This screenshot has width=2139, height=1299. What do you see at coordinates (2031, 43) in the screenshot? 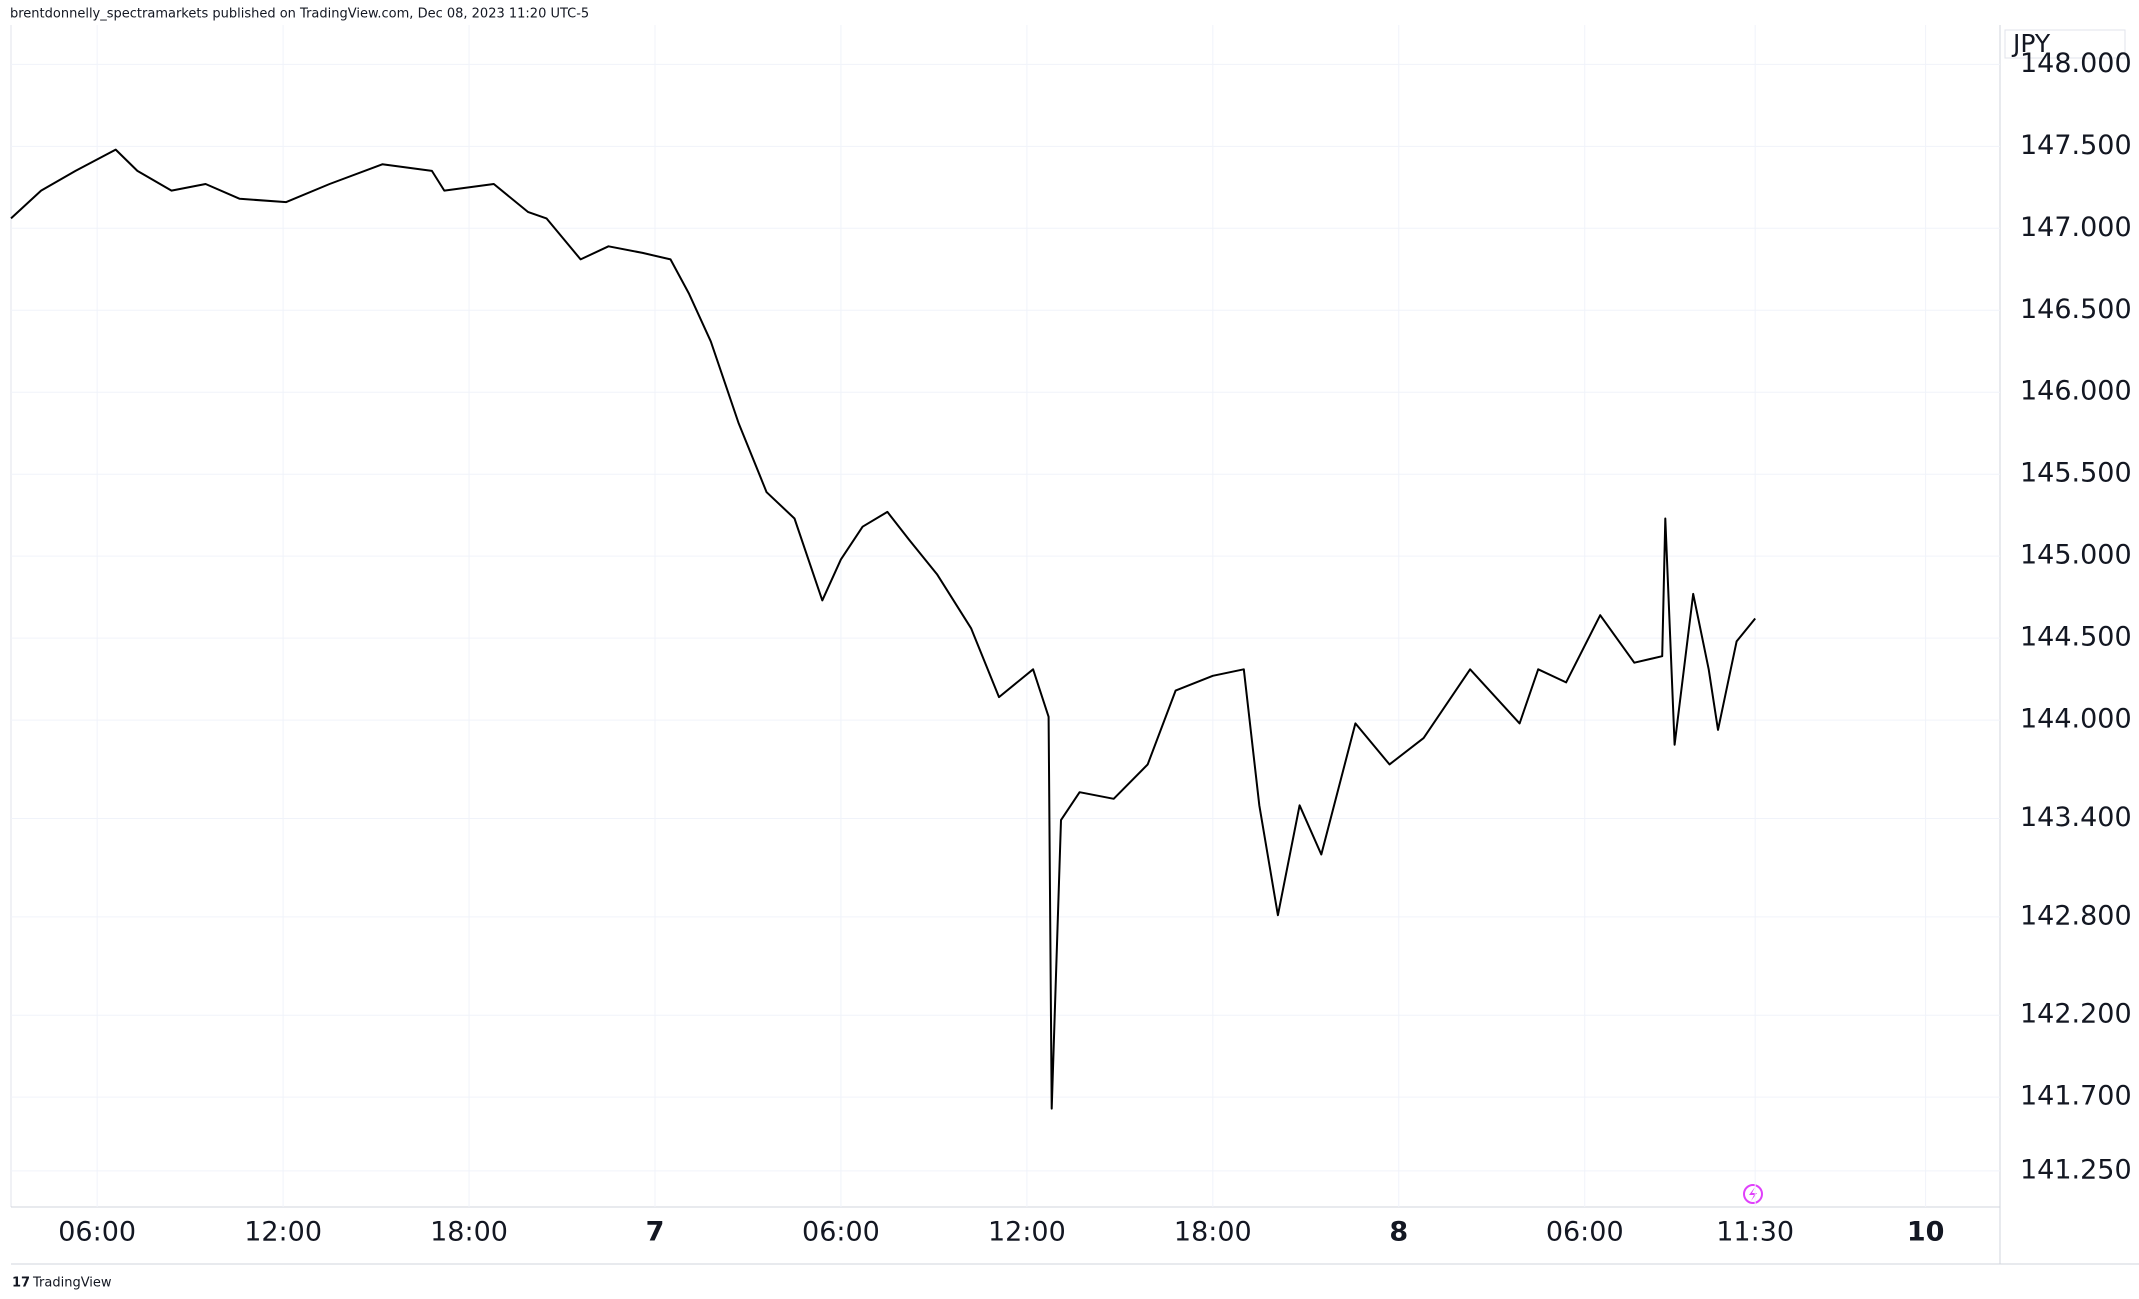
I see `symbol-label: JPY` at bounding box center [2031, 43].